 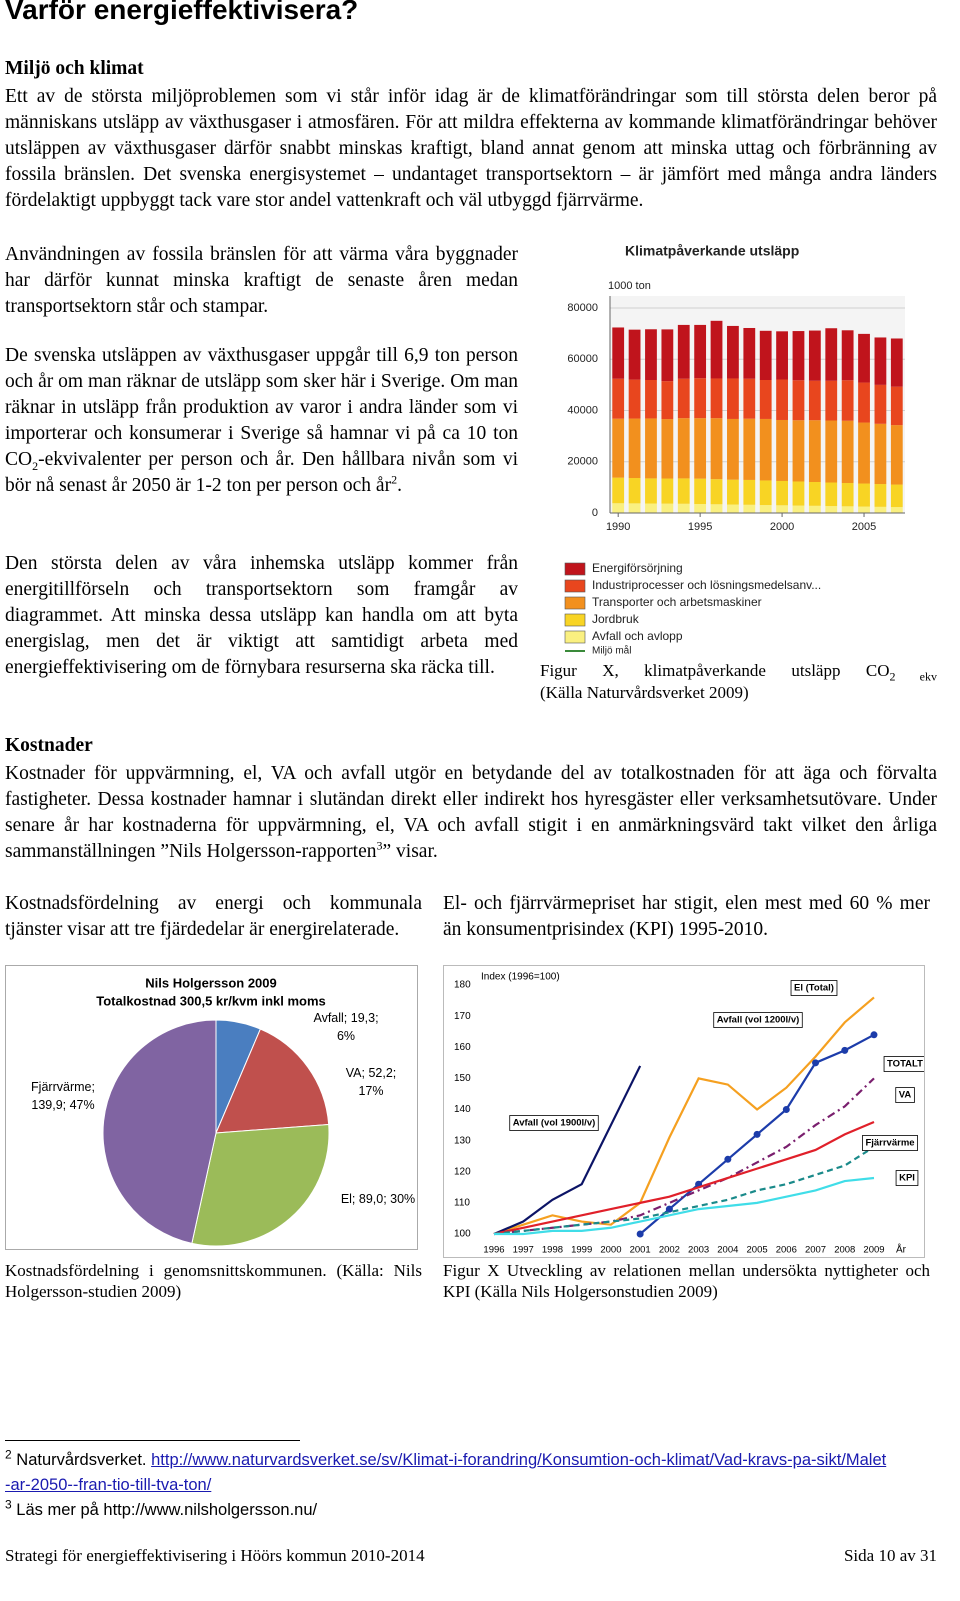 What do you see at coordinates (669, 1250) in the screenshot?
I see `x-tick-label: 2002` at bounding box center [669, 1250].